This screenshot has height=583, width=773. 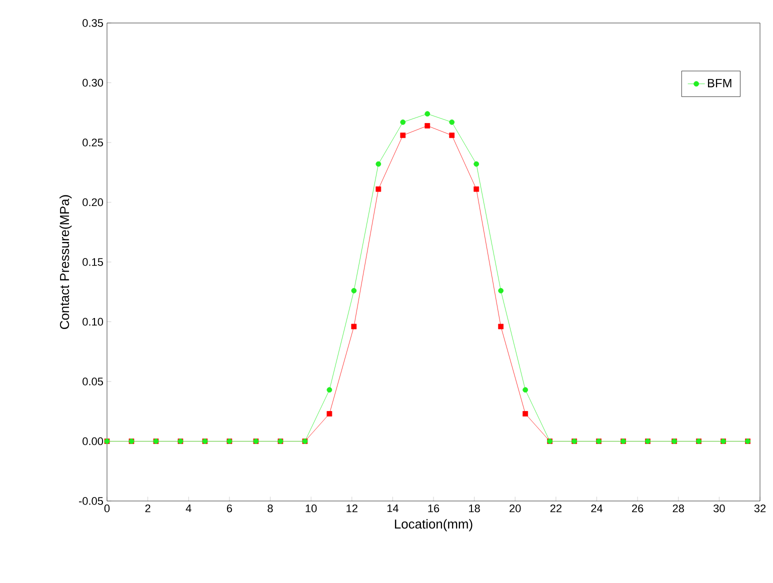 I want to click on y-tick-label: 0.20, so click(x=93, y=202).